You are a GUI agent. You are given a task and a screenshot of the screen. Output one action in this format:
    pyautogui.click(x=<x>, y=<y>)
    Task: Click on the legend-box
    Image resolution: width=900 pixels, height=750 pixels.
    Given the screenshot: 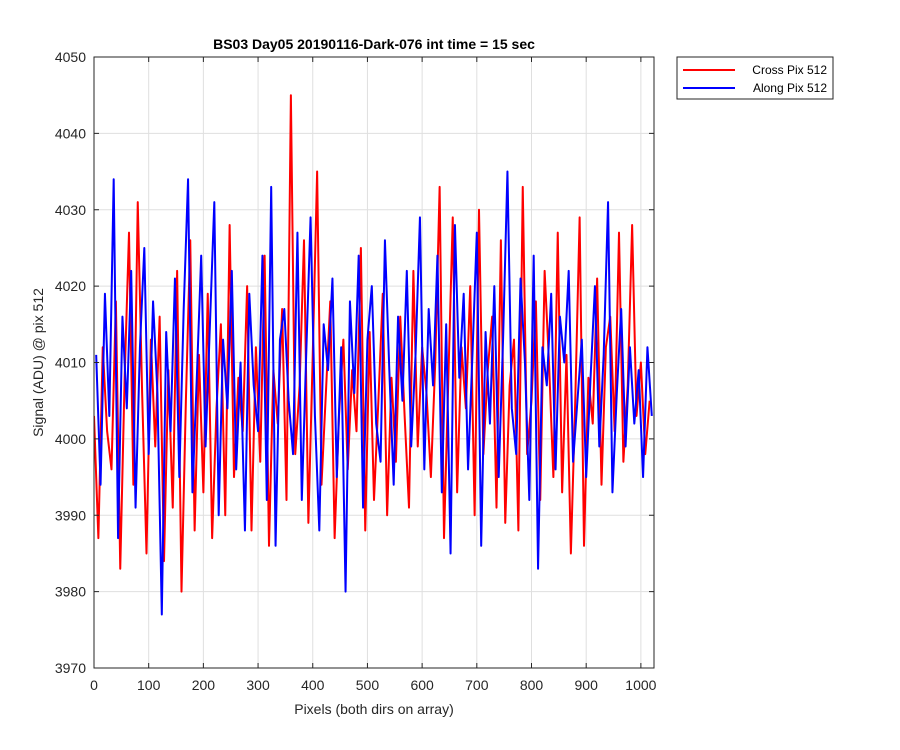 What is the action you would take?
    pyautogui.click(x=755, y=78)
    